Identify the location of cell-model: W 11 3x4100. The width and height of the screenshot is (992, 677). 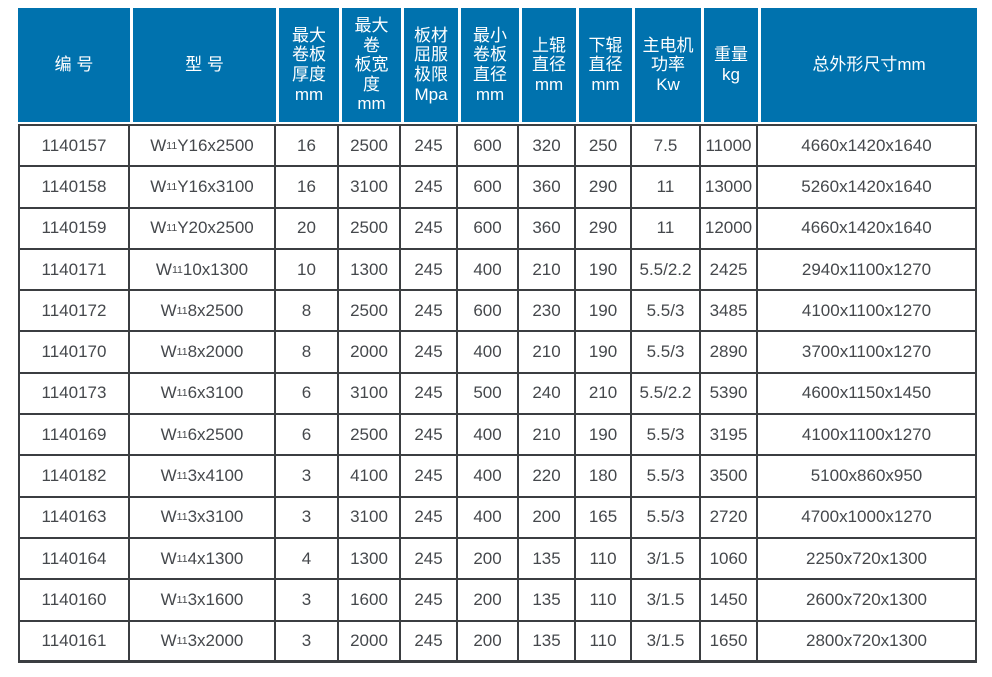
(203, 477).